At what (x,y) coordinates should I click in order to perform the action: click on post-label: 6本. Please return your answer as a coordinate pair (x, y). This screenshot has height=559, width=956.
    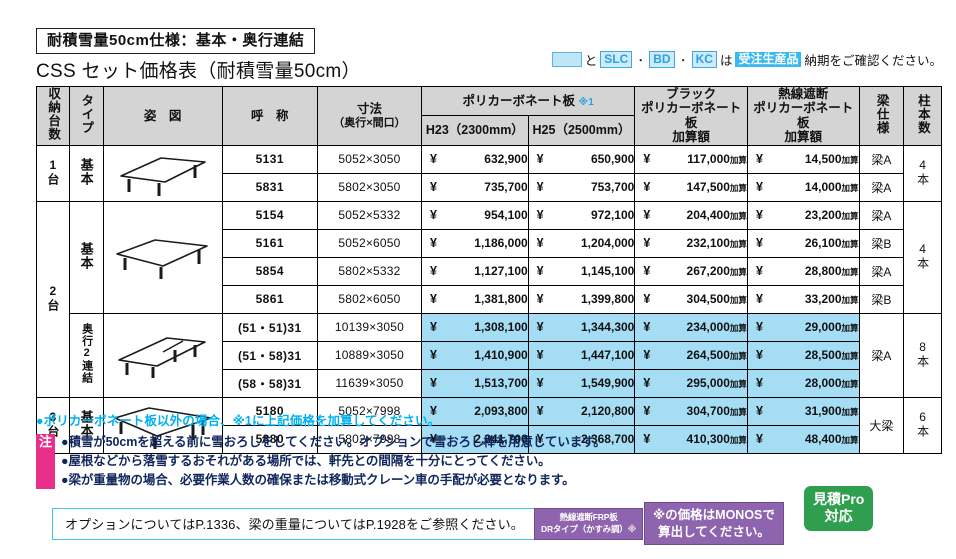
    Looking at the image, I should click on (922, 423).